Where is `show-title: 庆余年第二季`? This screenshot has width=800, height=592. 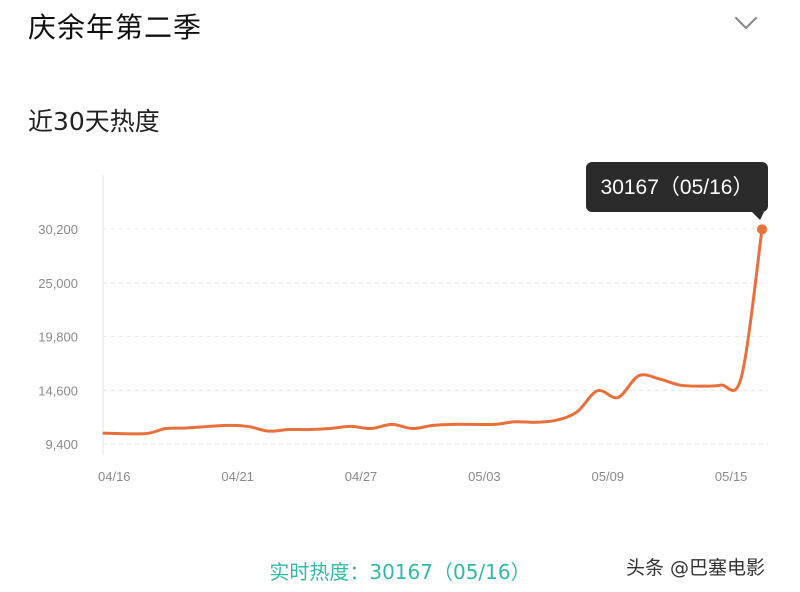 show-title: 庆余年第二季 is located at coordinates (115, 27).